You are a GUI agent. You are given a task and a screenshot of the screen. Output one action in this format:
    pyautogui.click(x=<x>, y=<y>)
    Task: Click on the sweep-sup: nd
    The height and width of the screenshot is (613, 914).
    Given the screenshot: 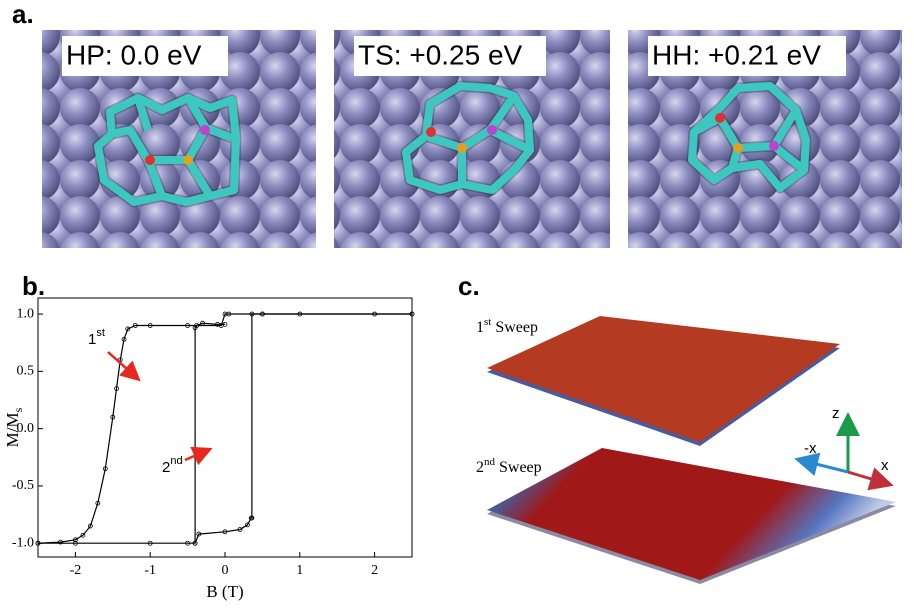 What is the action you would take?
    pyautogui.click(x=490, y=462)
    